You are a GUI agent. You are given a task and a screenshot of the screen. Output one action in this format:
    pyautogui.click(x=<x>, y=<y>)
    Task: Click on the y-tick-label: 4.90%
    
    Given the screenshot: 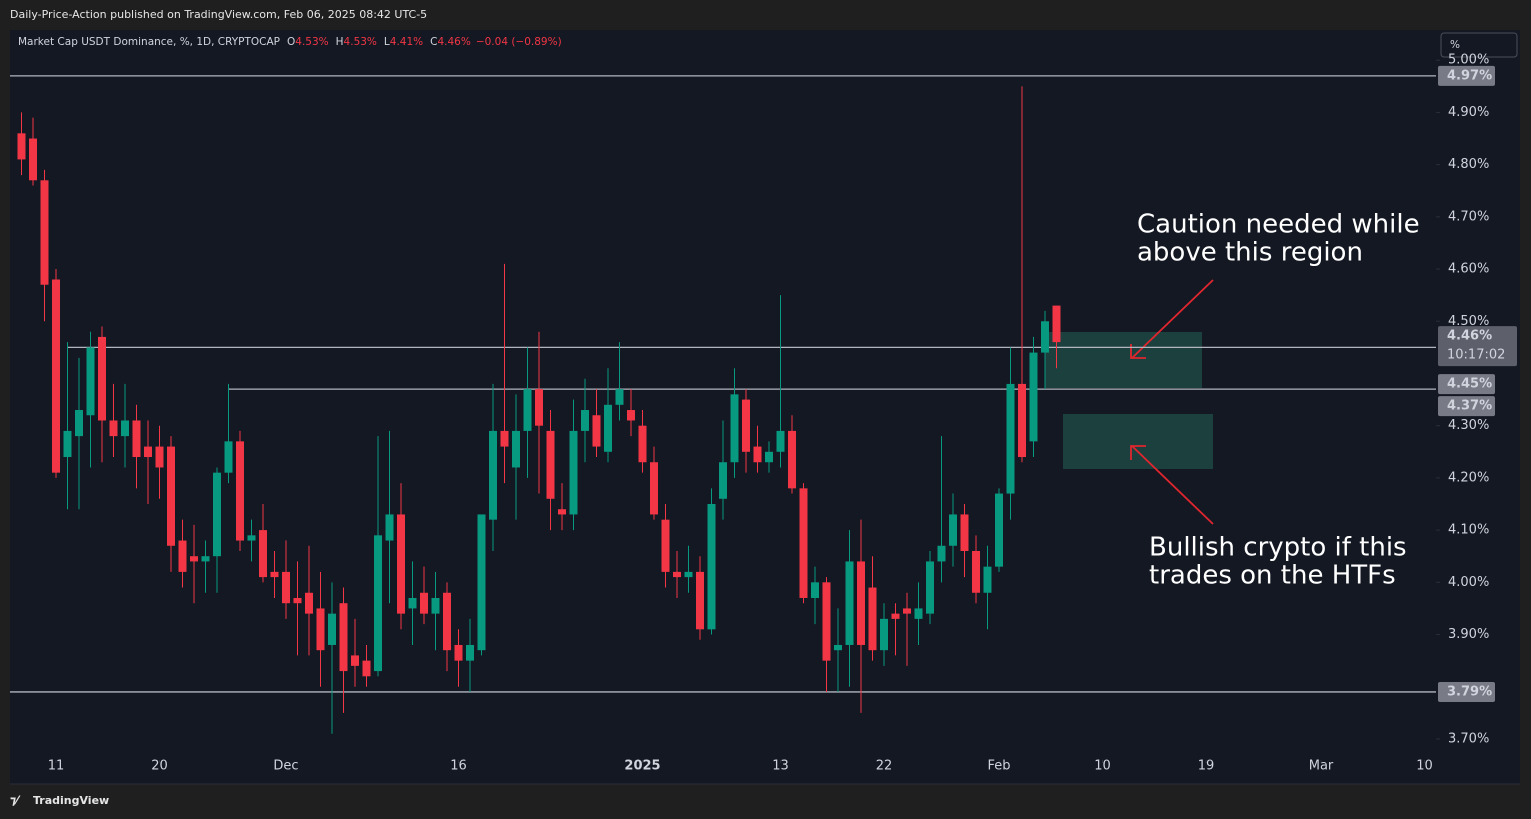 What is the action you would take?
    pyautogui.click(x=1468, y=112)
    